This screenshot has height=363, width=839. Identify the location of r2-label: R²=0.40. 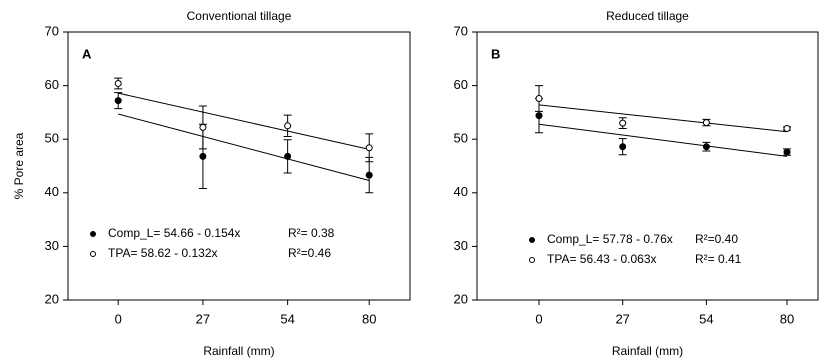
(716, 239).